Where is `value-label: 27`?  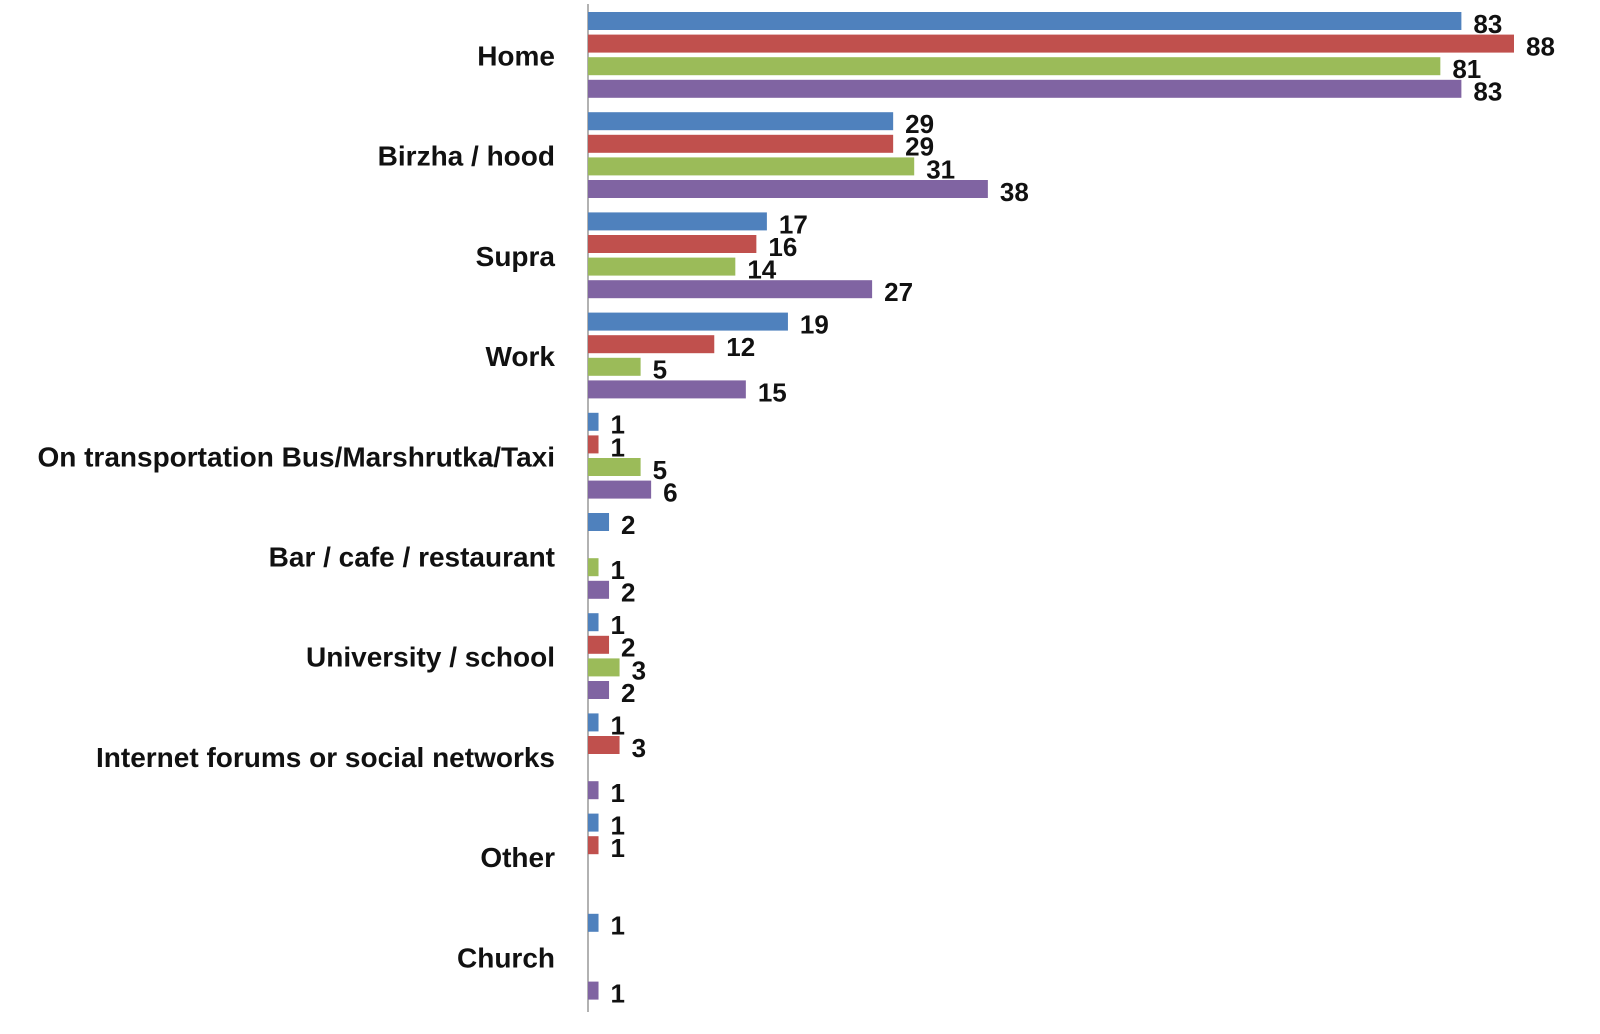
value-label: 27 is located at coordinates (898, 292).